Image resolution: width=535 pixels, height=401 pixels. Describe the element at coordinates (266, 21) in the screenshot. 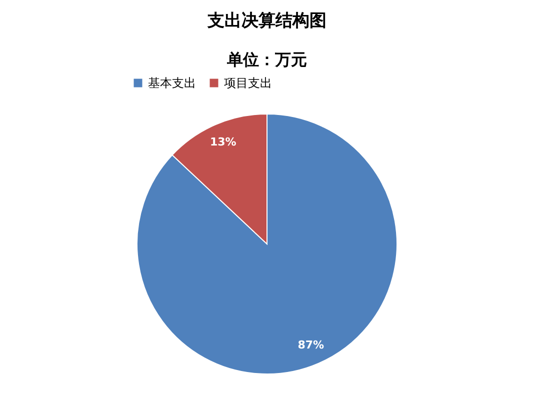

I see `chart-title: 支出决算结构图` at that location.